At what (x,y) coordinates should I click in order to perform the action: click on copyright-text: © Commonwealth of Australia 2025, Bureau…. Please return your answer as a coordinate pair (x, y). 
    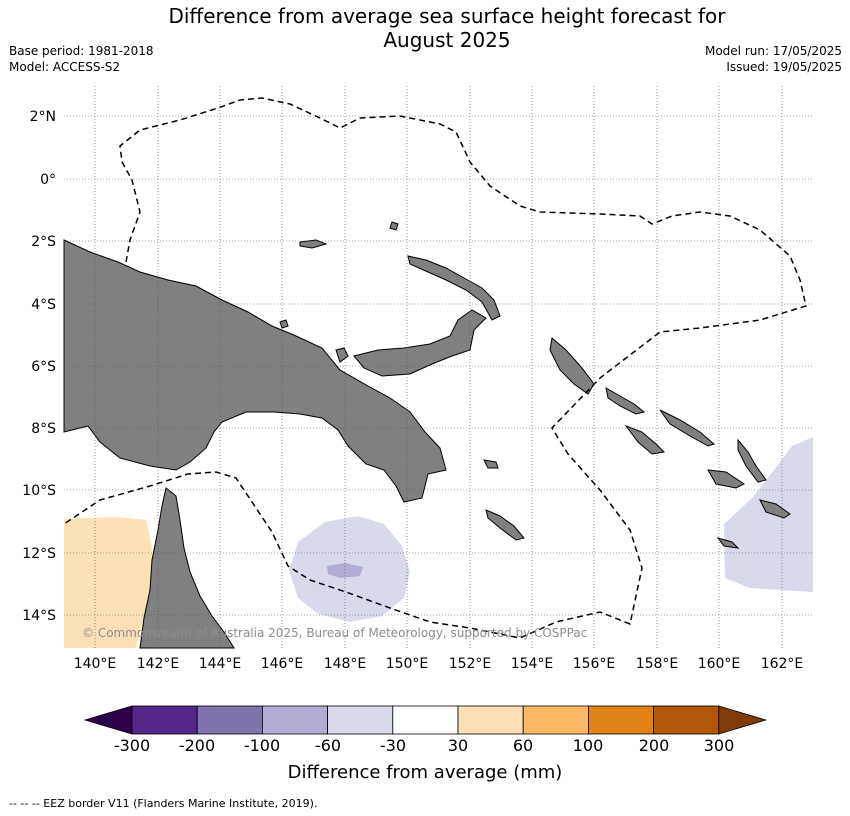
    Looking at the image, I should click on (334, 633).